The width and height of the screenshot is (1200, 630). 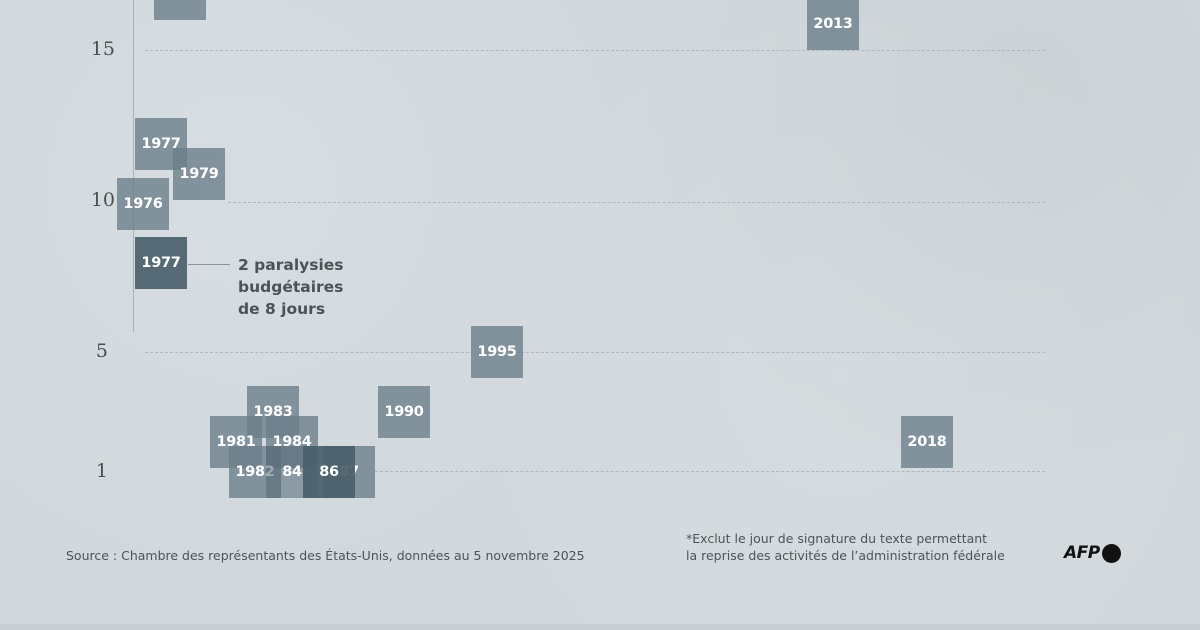 I want to click on annotation-line-3: de 8 jours, so click(x=282, y=309).